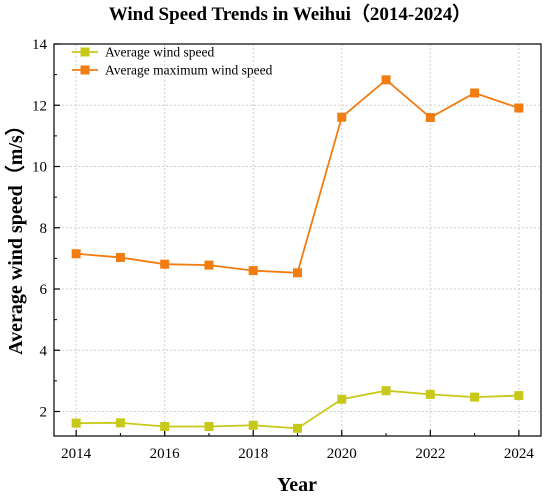  Describe the element at coordinates (44, 229) in the screenshot. I see `y-tick-label: 8` at that location.